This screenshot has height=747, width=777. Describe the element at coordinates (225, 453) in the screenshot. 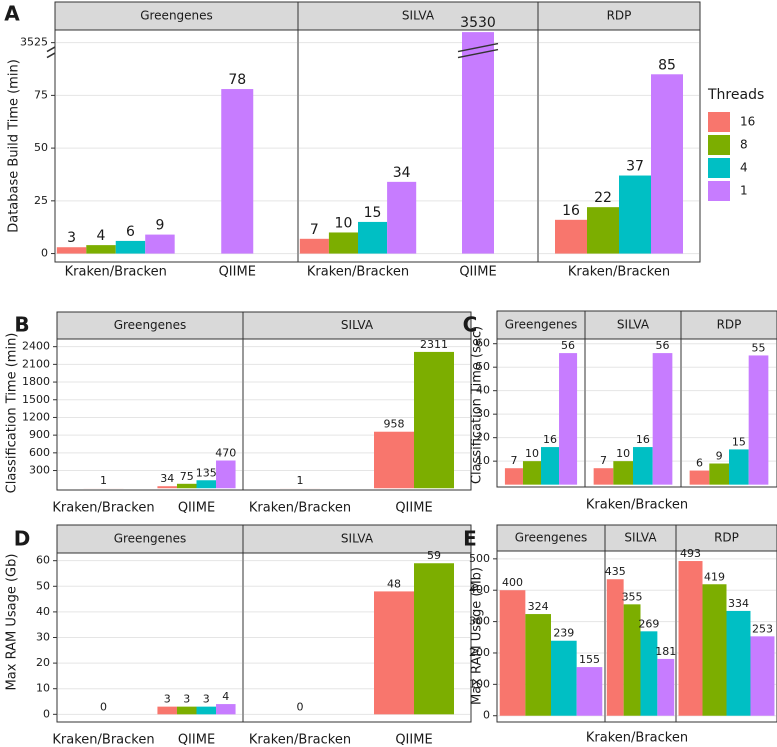

I see `value-label: 470` at that location.